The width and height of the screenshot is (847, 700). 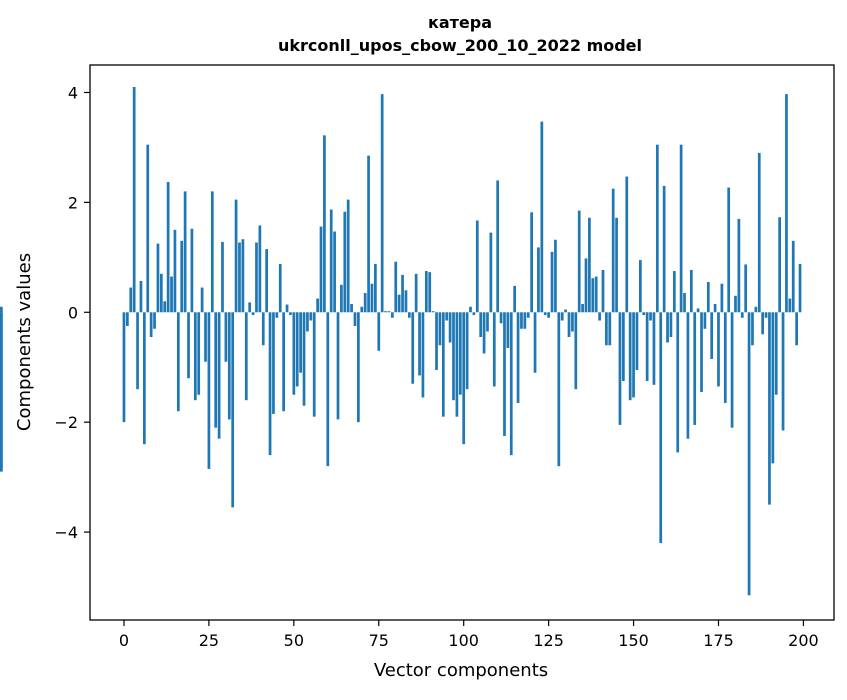 What do you see at coordinates (66, 422) in the screenshot?
I see `y-tick-label-1: −2` at bounding box center [66, 422].